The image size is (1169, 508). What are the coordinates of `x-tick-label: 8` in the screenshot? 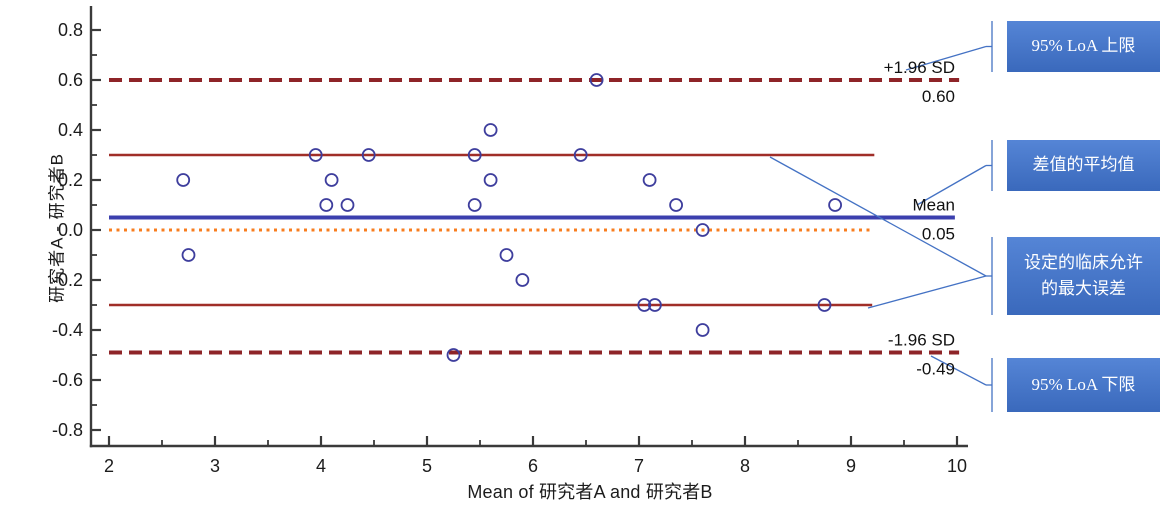 It's located at (745, 466).